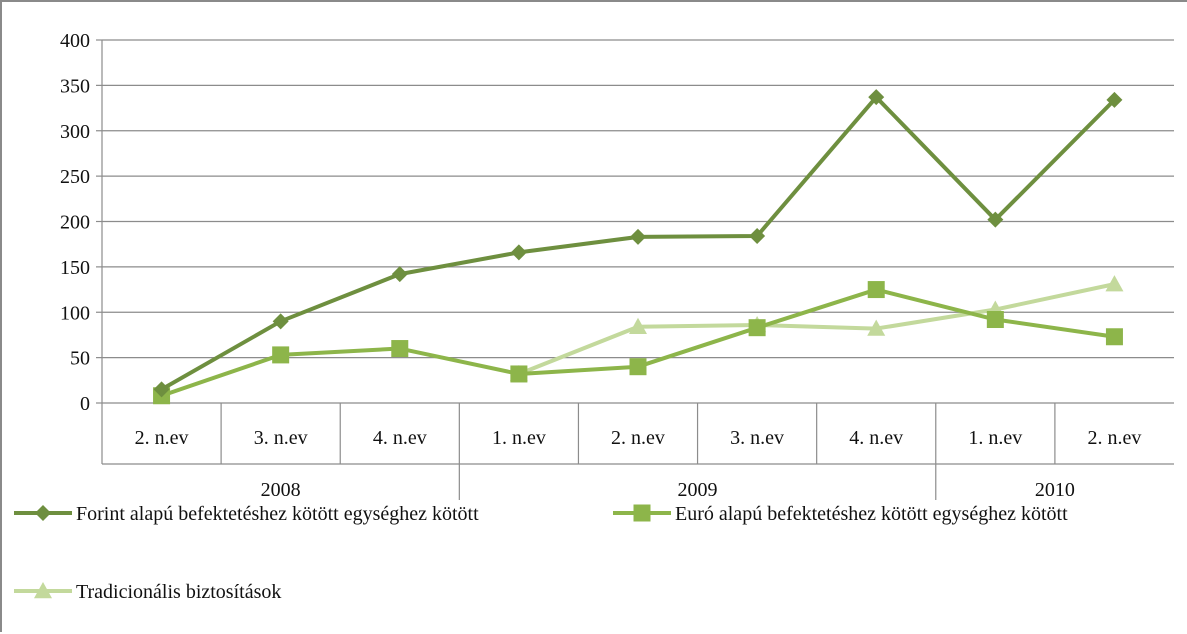  I want to click on y-tick-label: 250, so click(75, 177).